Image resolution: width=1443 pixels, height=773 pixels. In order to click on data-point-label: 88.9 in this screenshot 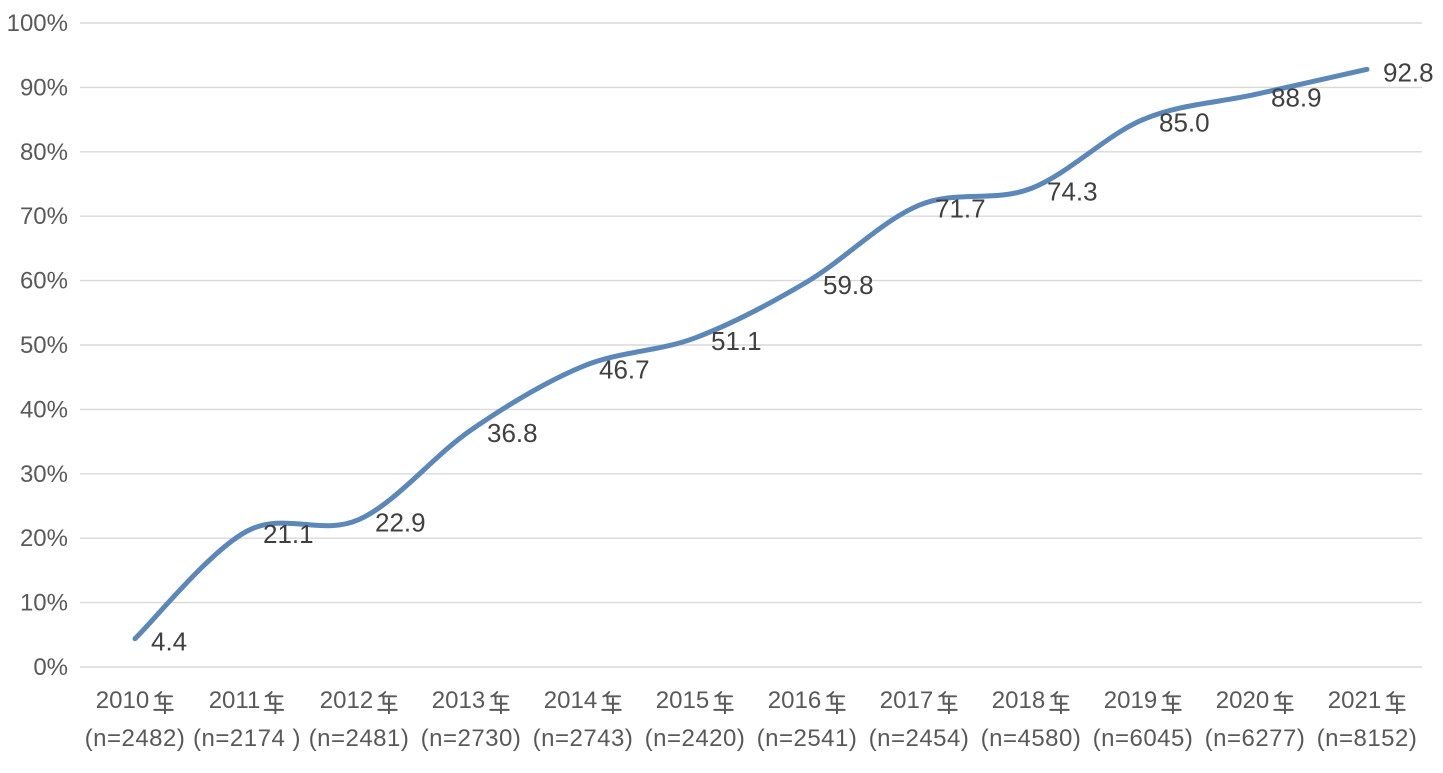, I will do `click(1296, 97)`.